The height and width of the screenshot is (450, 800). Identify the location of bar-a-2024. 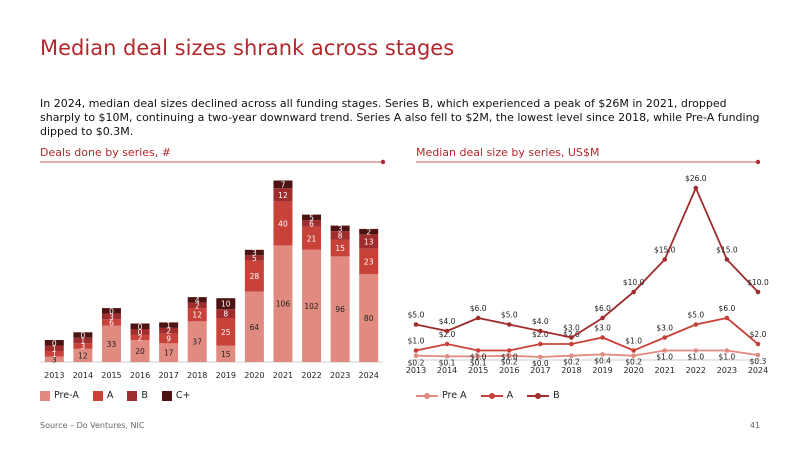
(369, 261).